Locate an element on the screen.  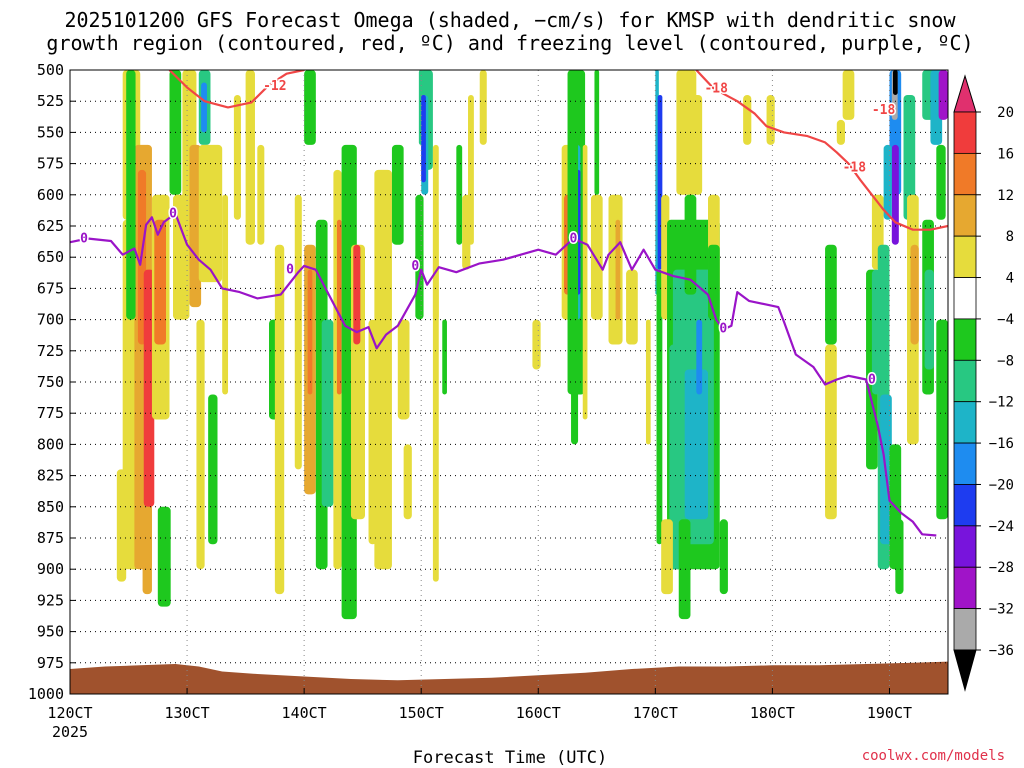
x-tick-label: 130CT is located at coordinates (186, 713).